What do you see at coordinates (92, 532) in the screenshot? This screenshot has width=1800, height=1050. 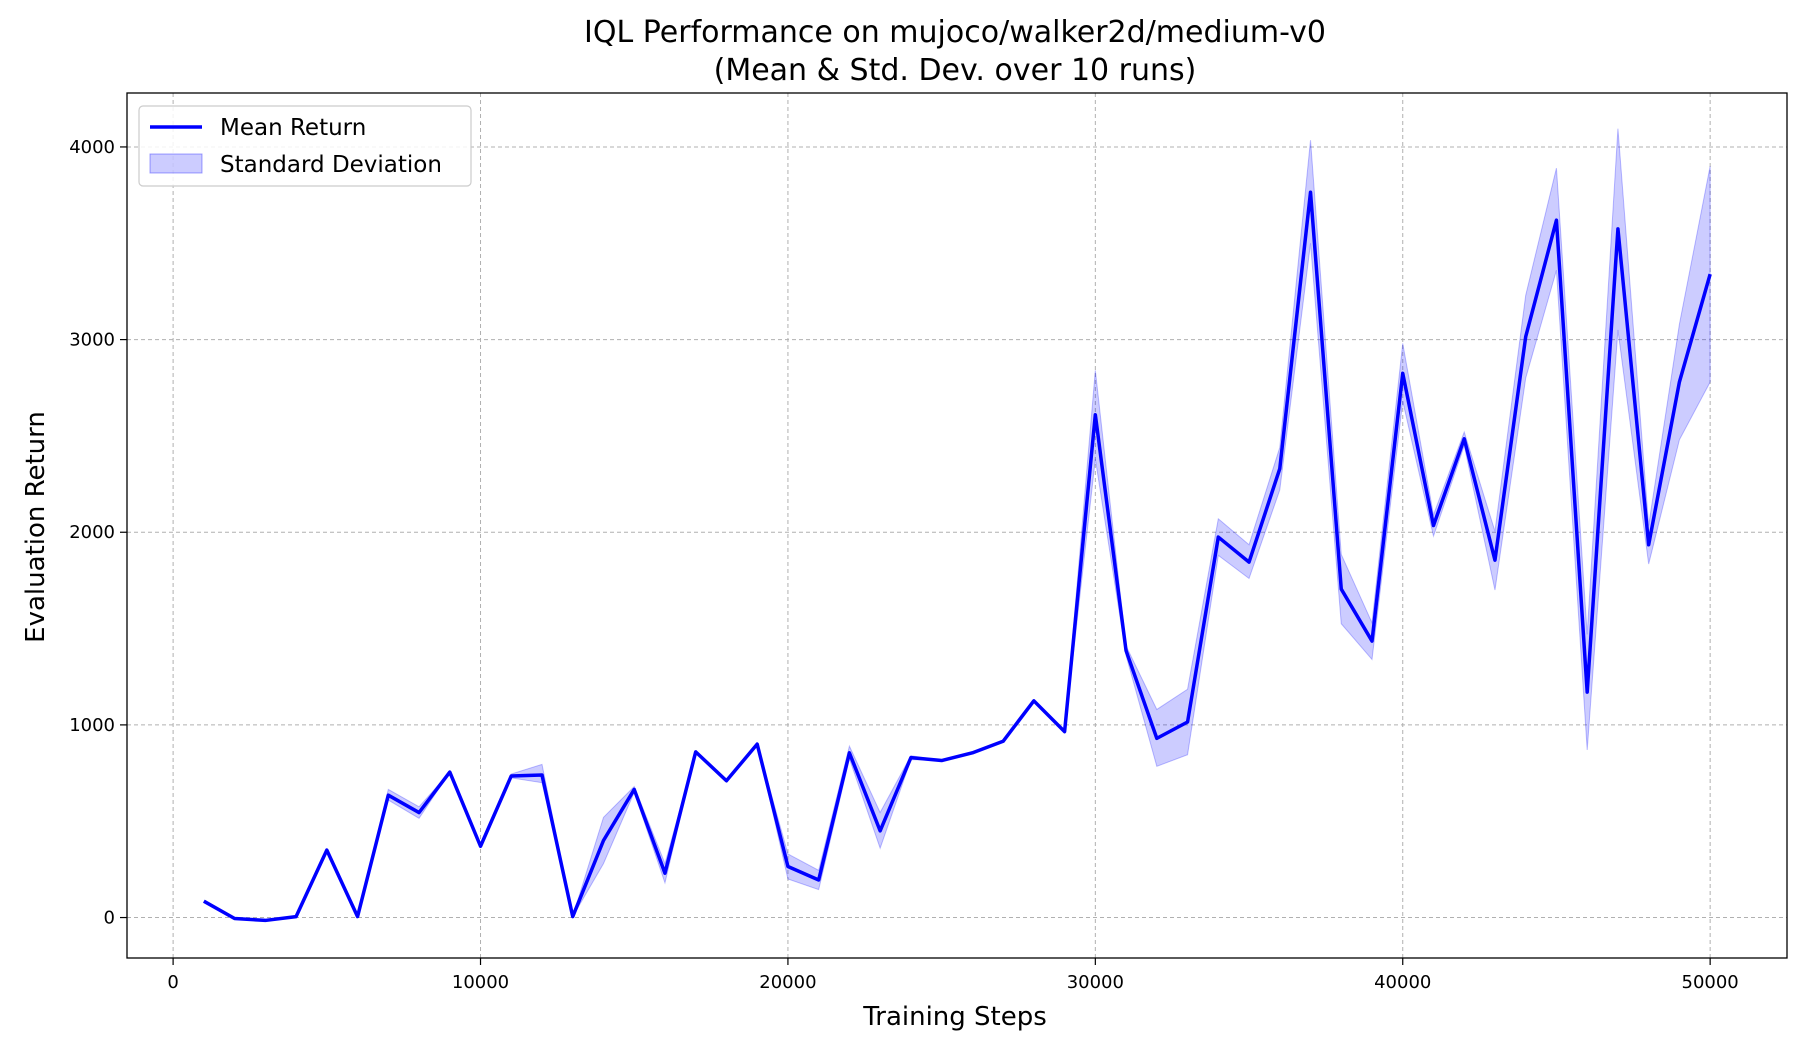 I see `y-tick-label: 2000` at bounding box center [92, 532].